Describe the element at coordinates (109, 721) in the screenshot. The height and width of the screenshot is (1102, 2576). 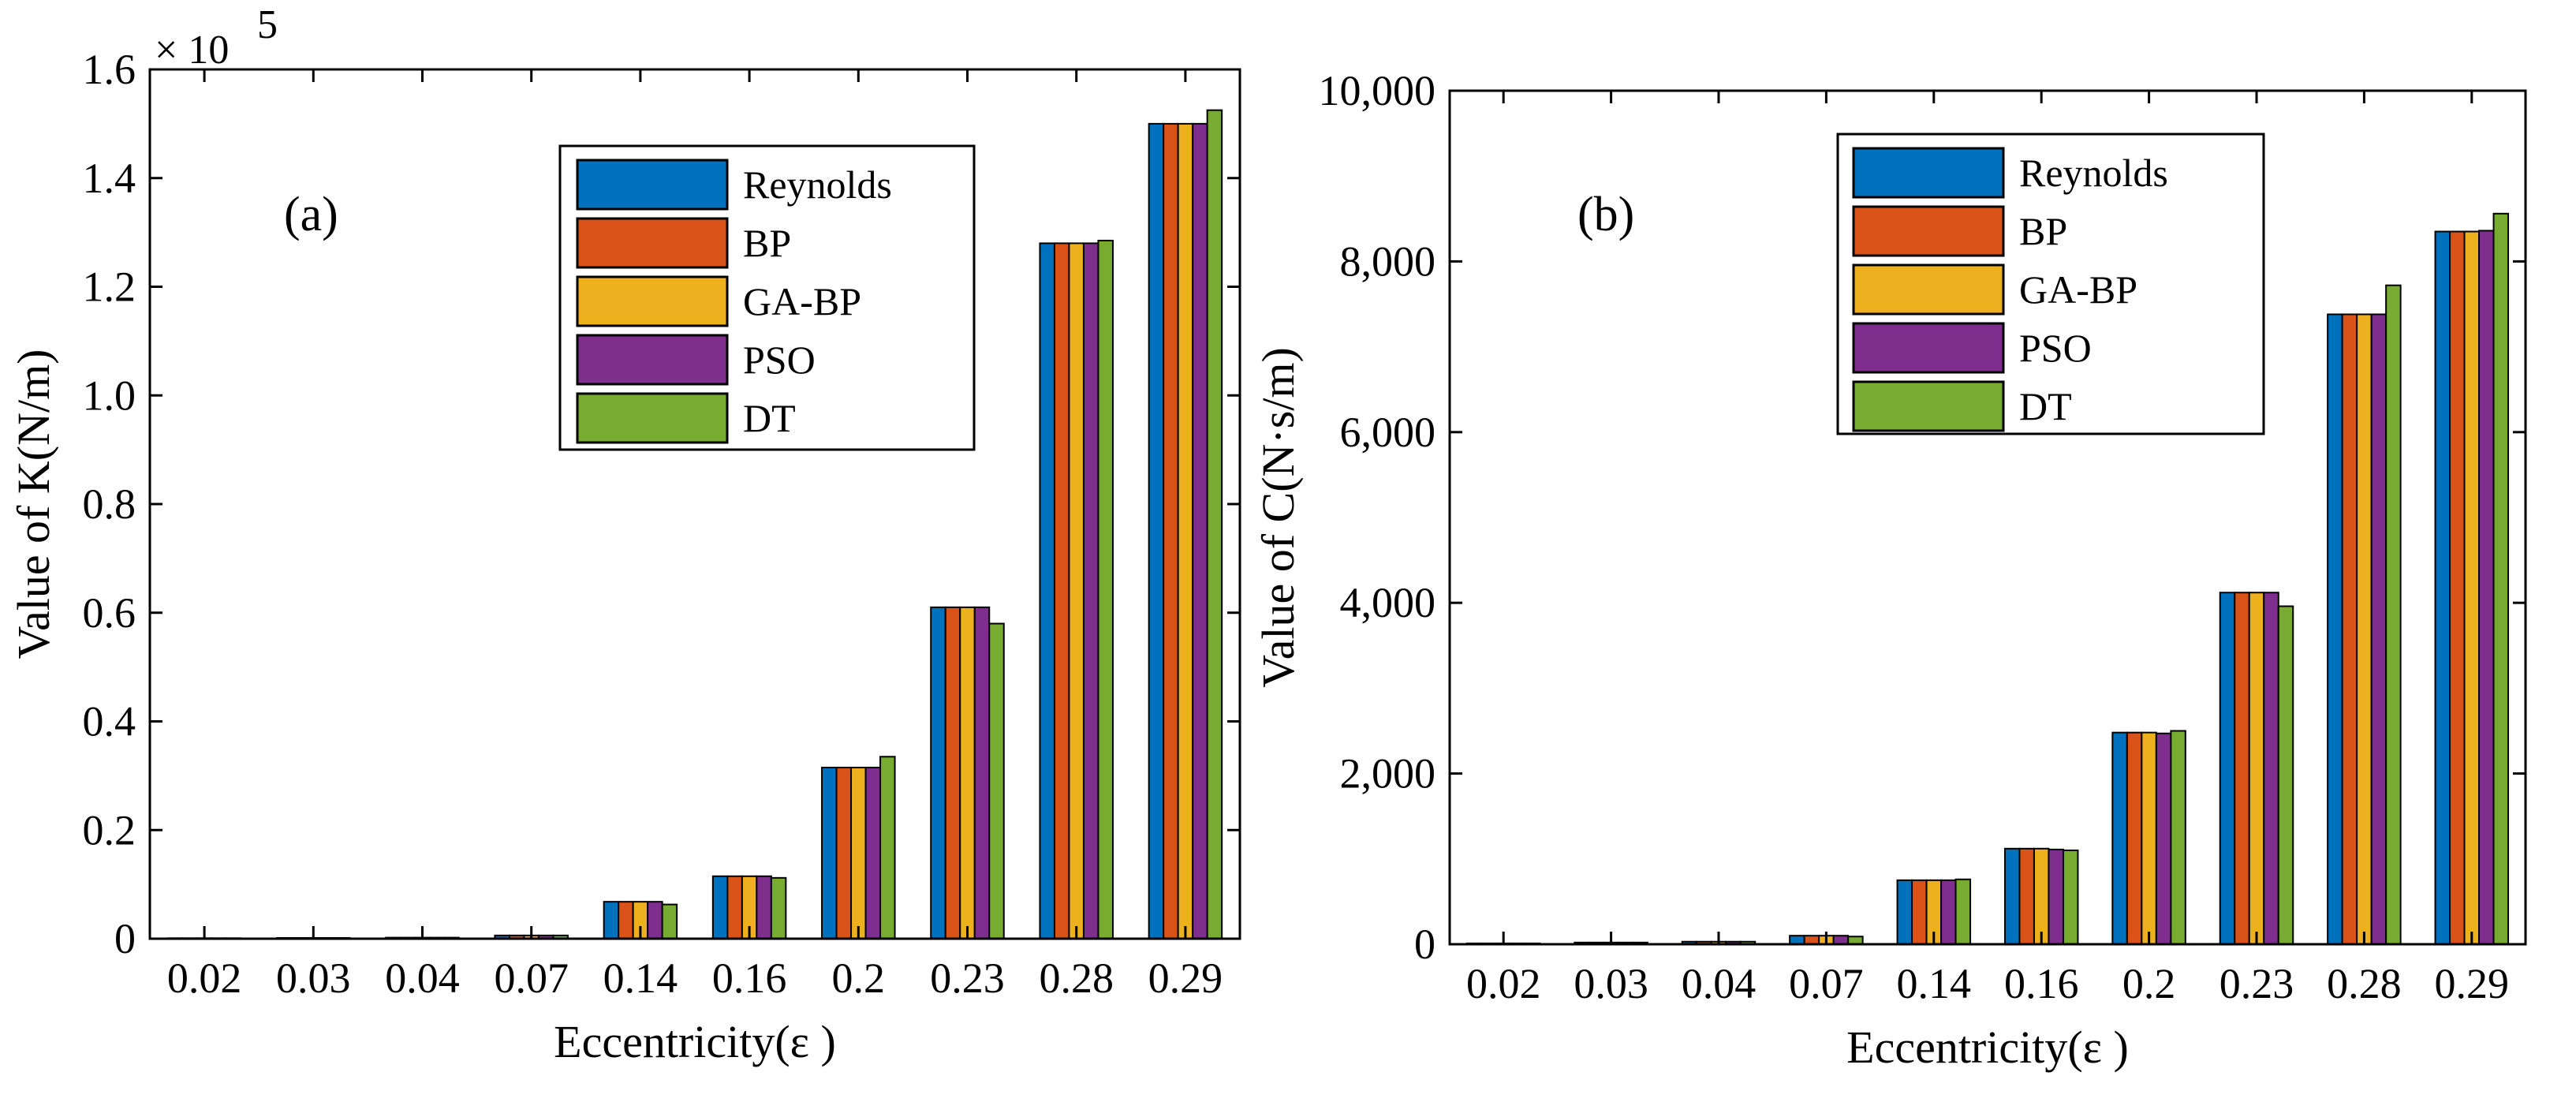
I see `y-tick-label: 0.4` at that location.